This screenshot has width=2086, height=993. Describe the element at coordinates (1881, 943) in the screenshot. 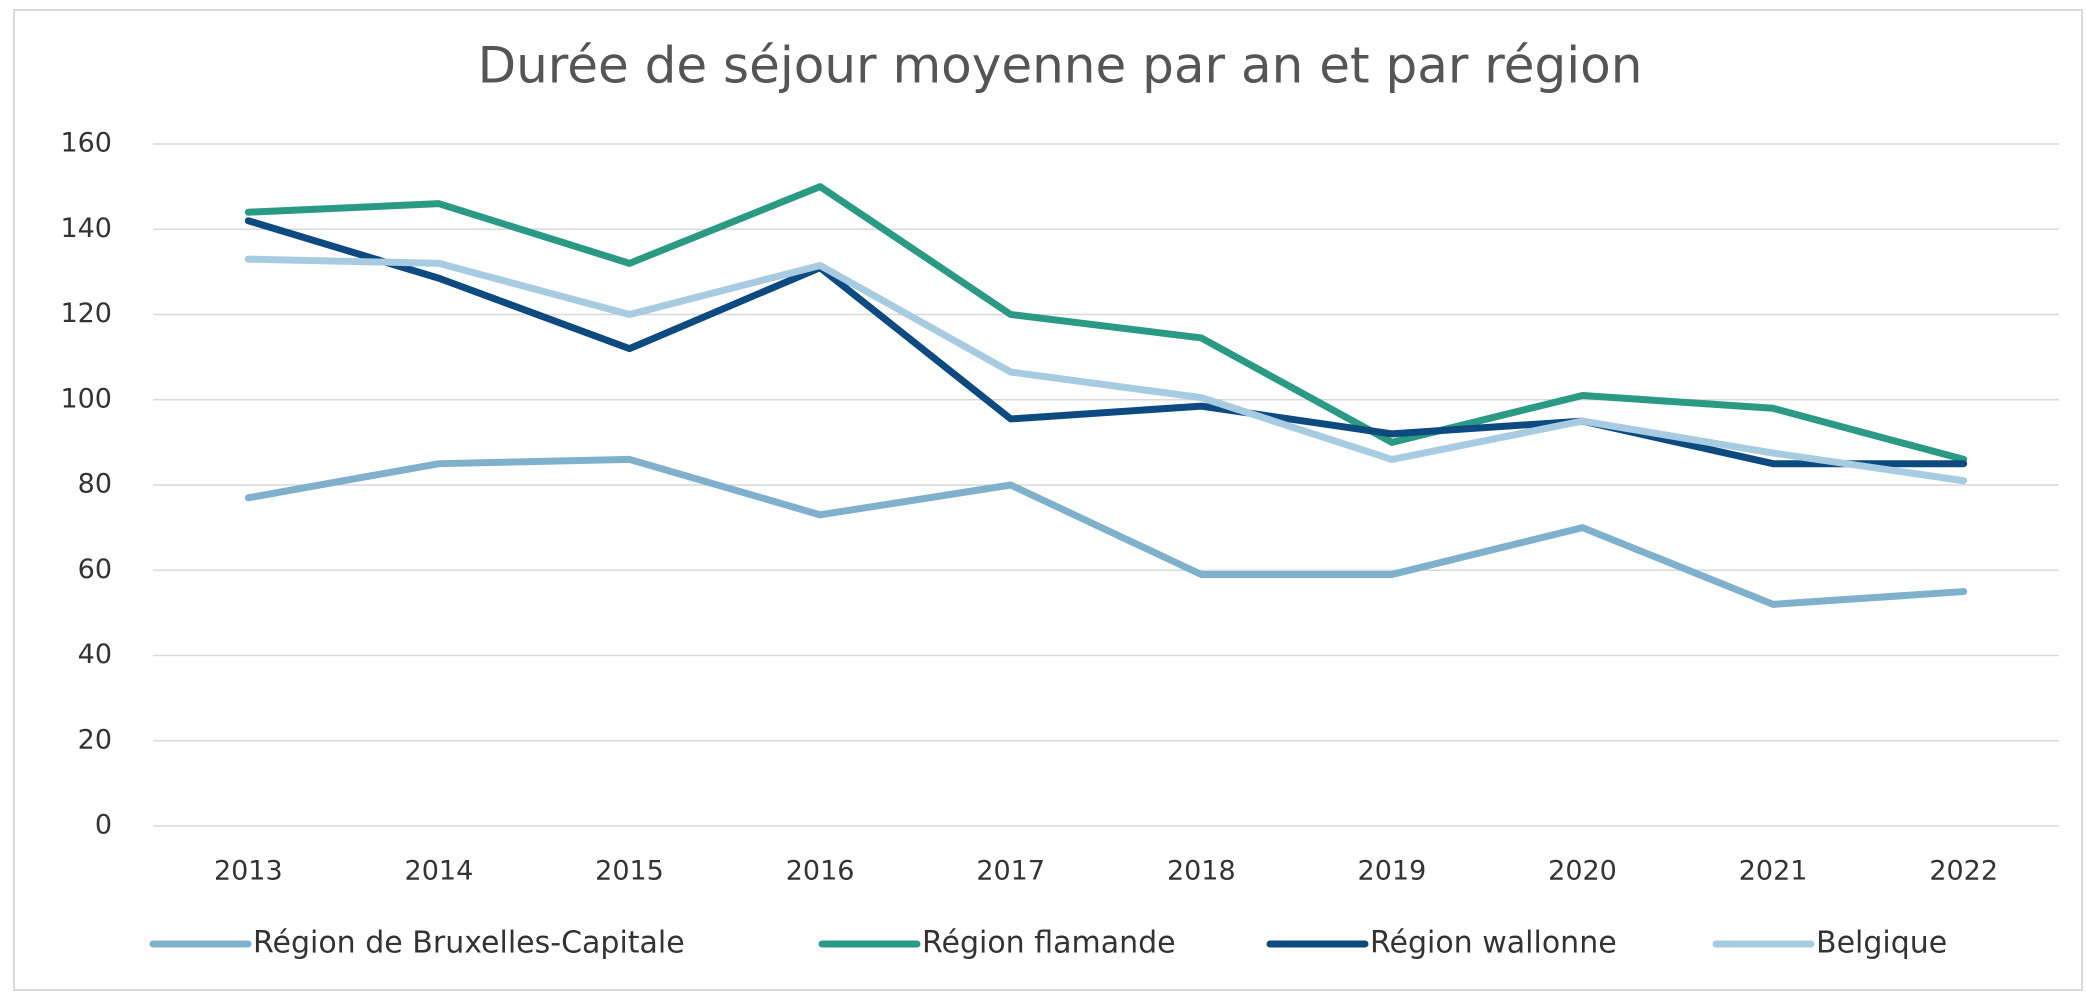

I see `legend-label: Belgique` at that location.